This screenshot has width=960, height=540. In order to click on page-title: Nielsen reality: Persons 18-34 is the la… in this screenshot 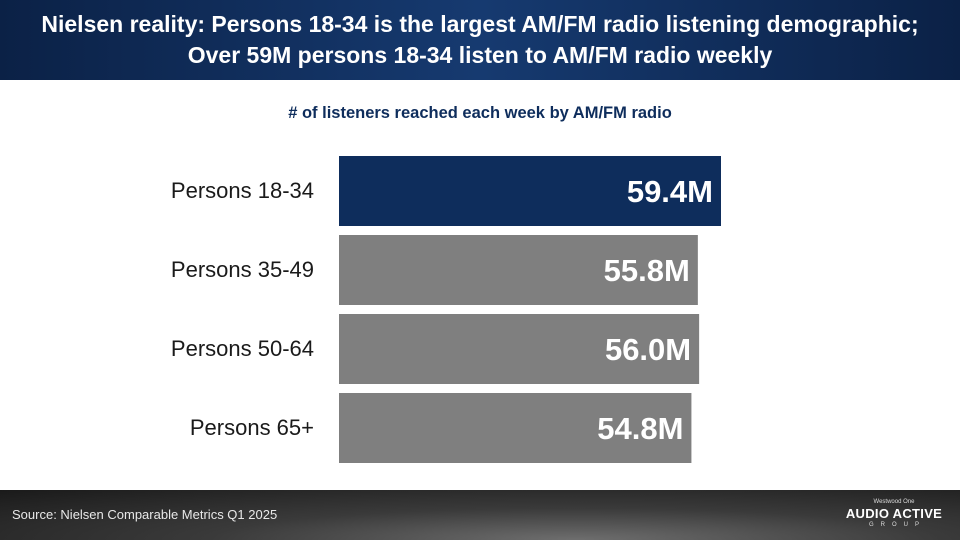, I will do `click(480, 39)`.